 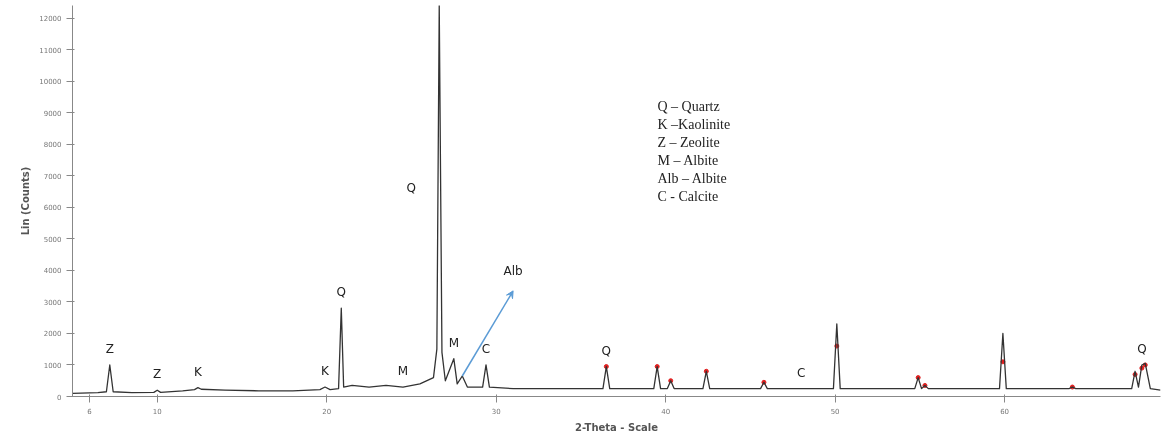 What do you see at coordinates (692, 178) in the screenshot?
I see `annotation: Alb – Albite` at bounding box center [692, 178].